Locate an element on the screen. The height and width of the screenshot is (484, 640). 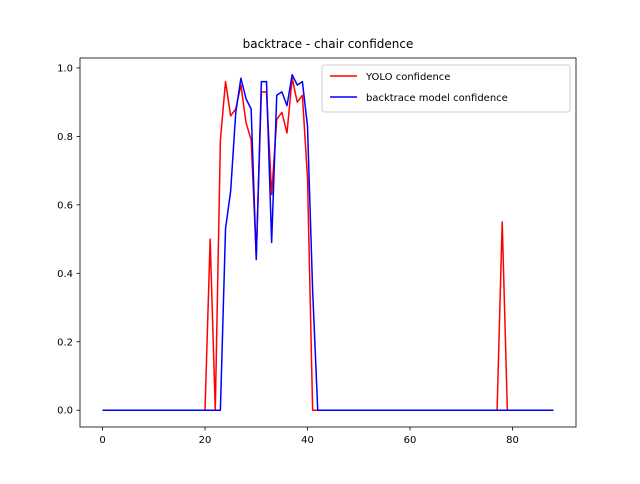
y-tick-label: 0.8 is located at coordinates (65, 137).